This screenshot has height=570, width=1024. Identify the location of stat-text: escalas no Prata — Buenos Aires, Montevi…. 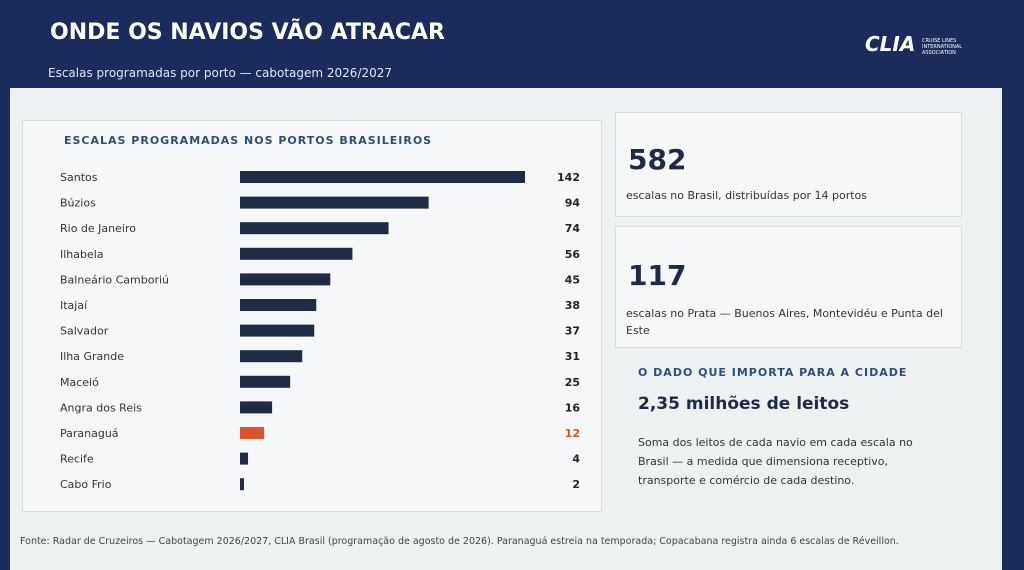
(784, 322).